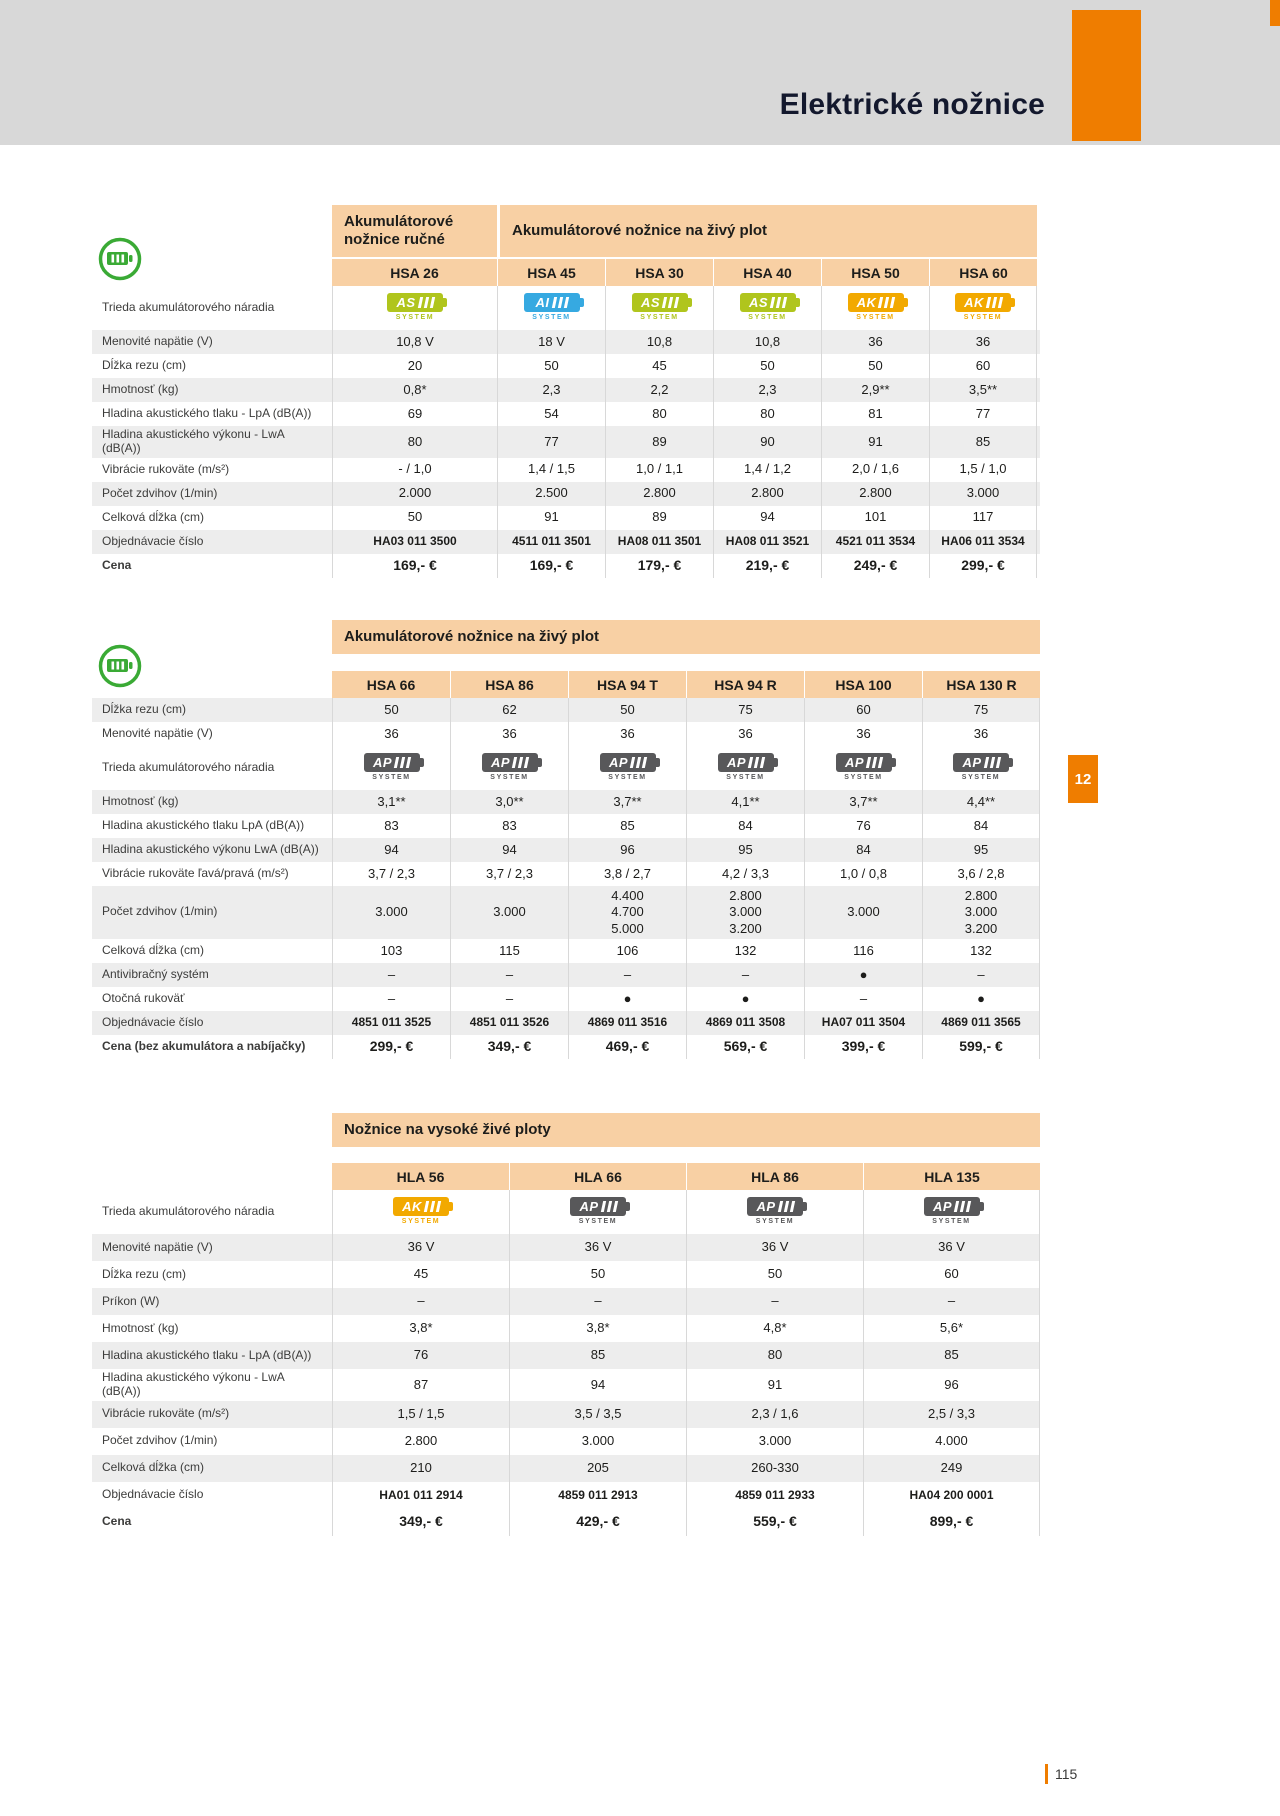  I want to click on spec-cell: 3,5**, so click(983, 390).